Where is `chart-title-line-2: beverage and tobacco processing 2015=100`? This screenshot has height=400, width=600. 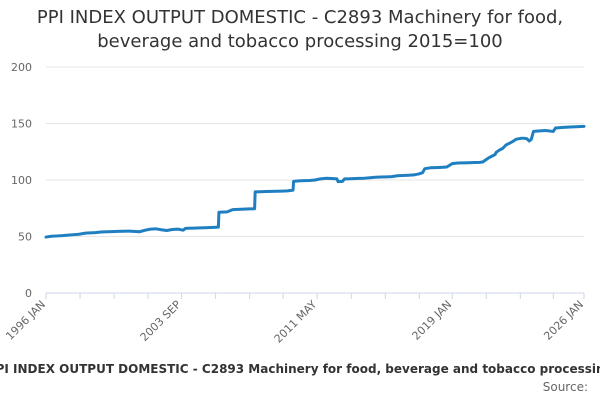
chart-title-line-2: beverage and tobacco processing 2015=100 is located at coordinates (300, 41).